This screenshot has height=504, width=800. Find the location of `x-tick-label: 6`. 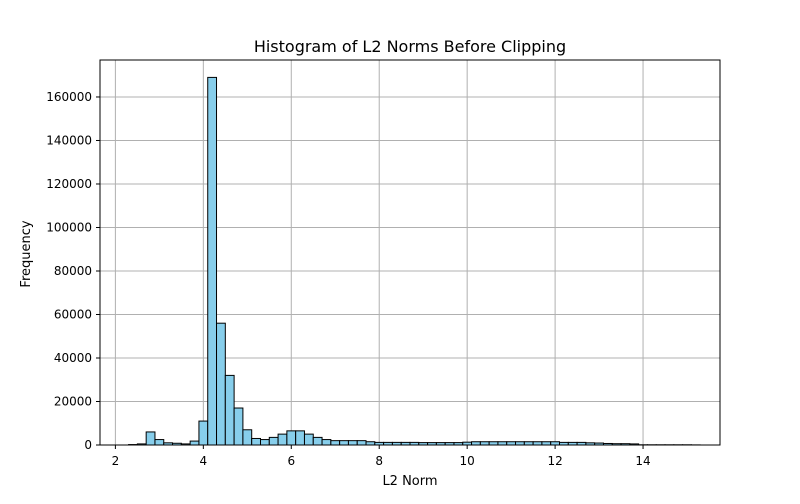

x-tick-label: 6 is located at coordinates (291, 461).